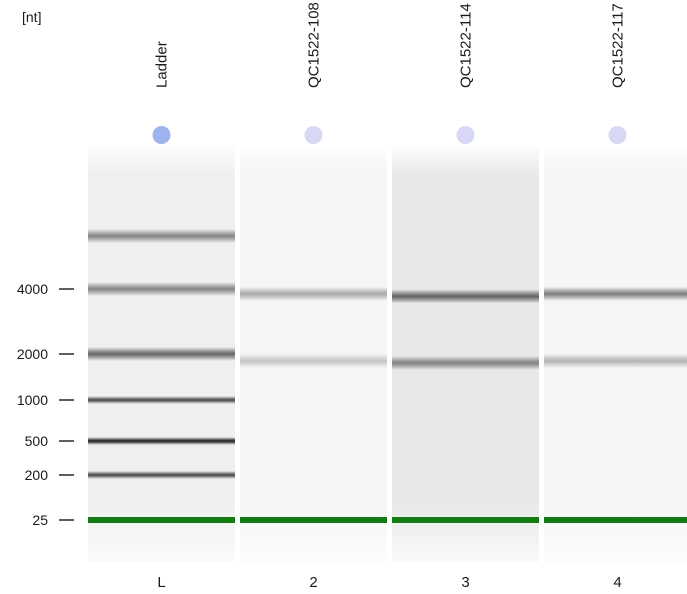 The image size is (687, 594). What do you see at coordinates (465, 354) in the screenshot?
I see `lane-fade-overlay` at bounding box center [465, 354].